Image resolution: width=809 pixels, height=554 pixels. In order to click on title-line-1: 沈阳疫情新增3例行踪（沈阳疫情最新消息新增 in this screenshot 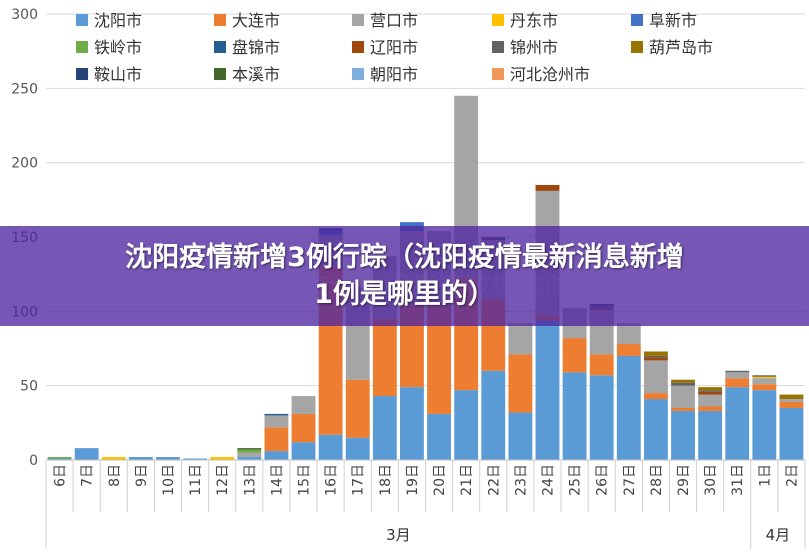, I will do `click(404, 257)`.